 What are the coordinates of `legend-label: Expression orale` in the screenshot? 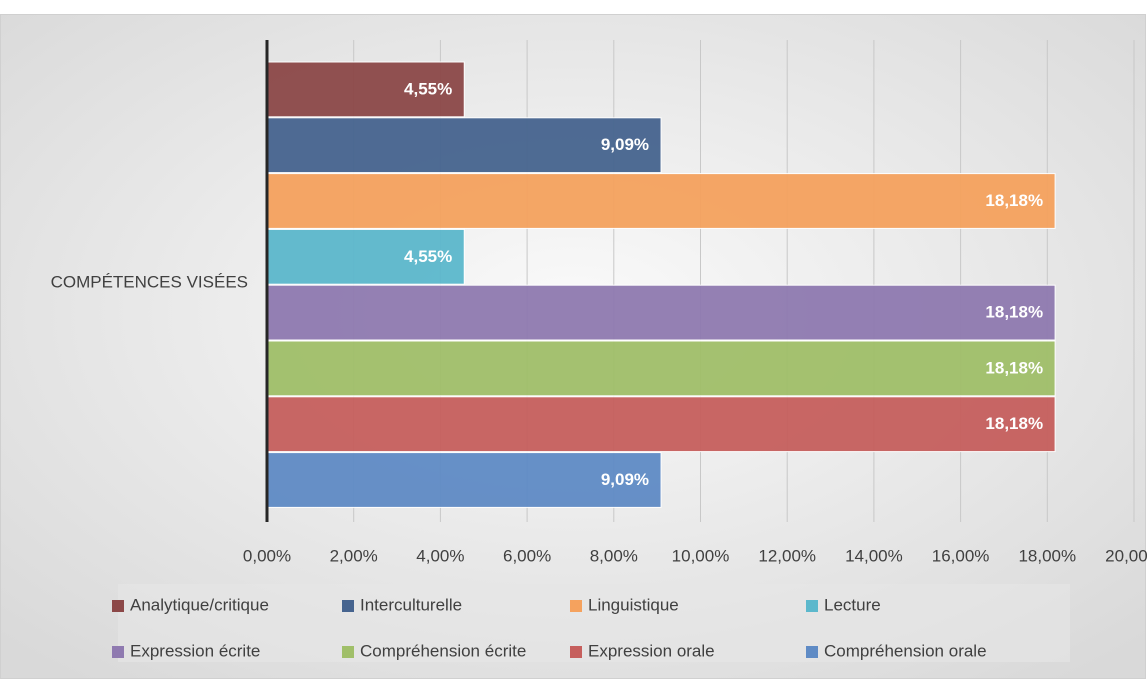 It's located at (651, 650).